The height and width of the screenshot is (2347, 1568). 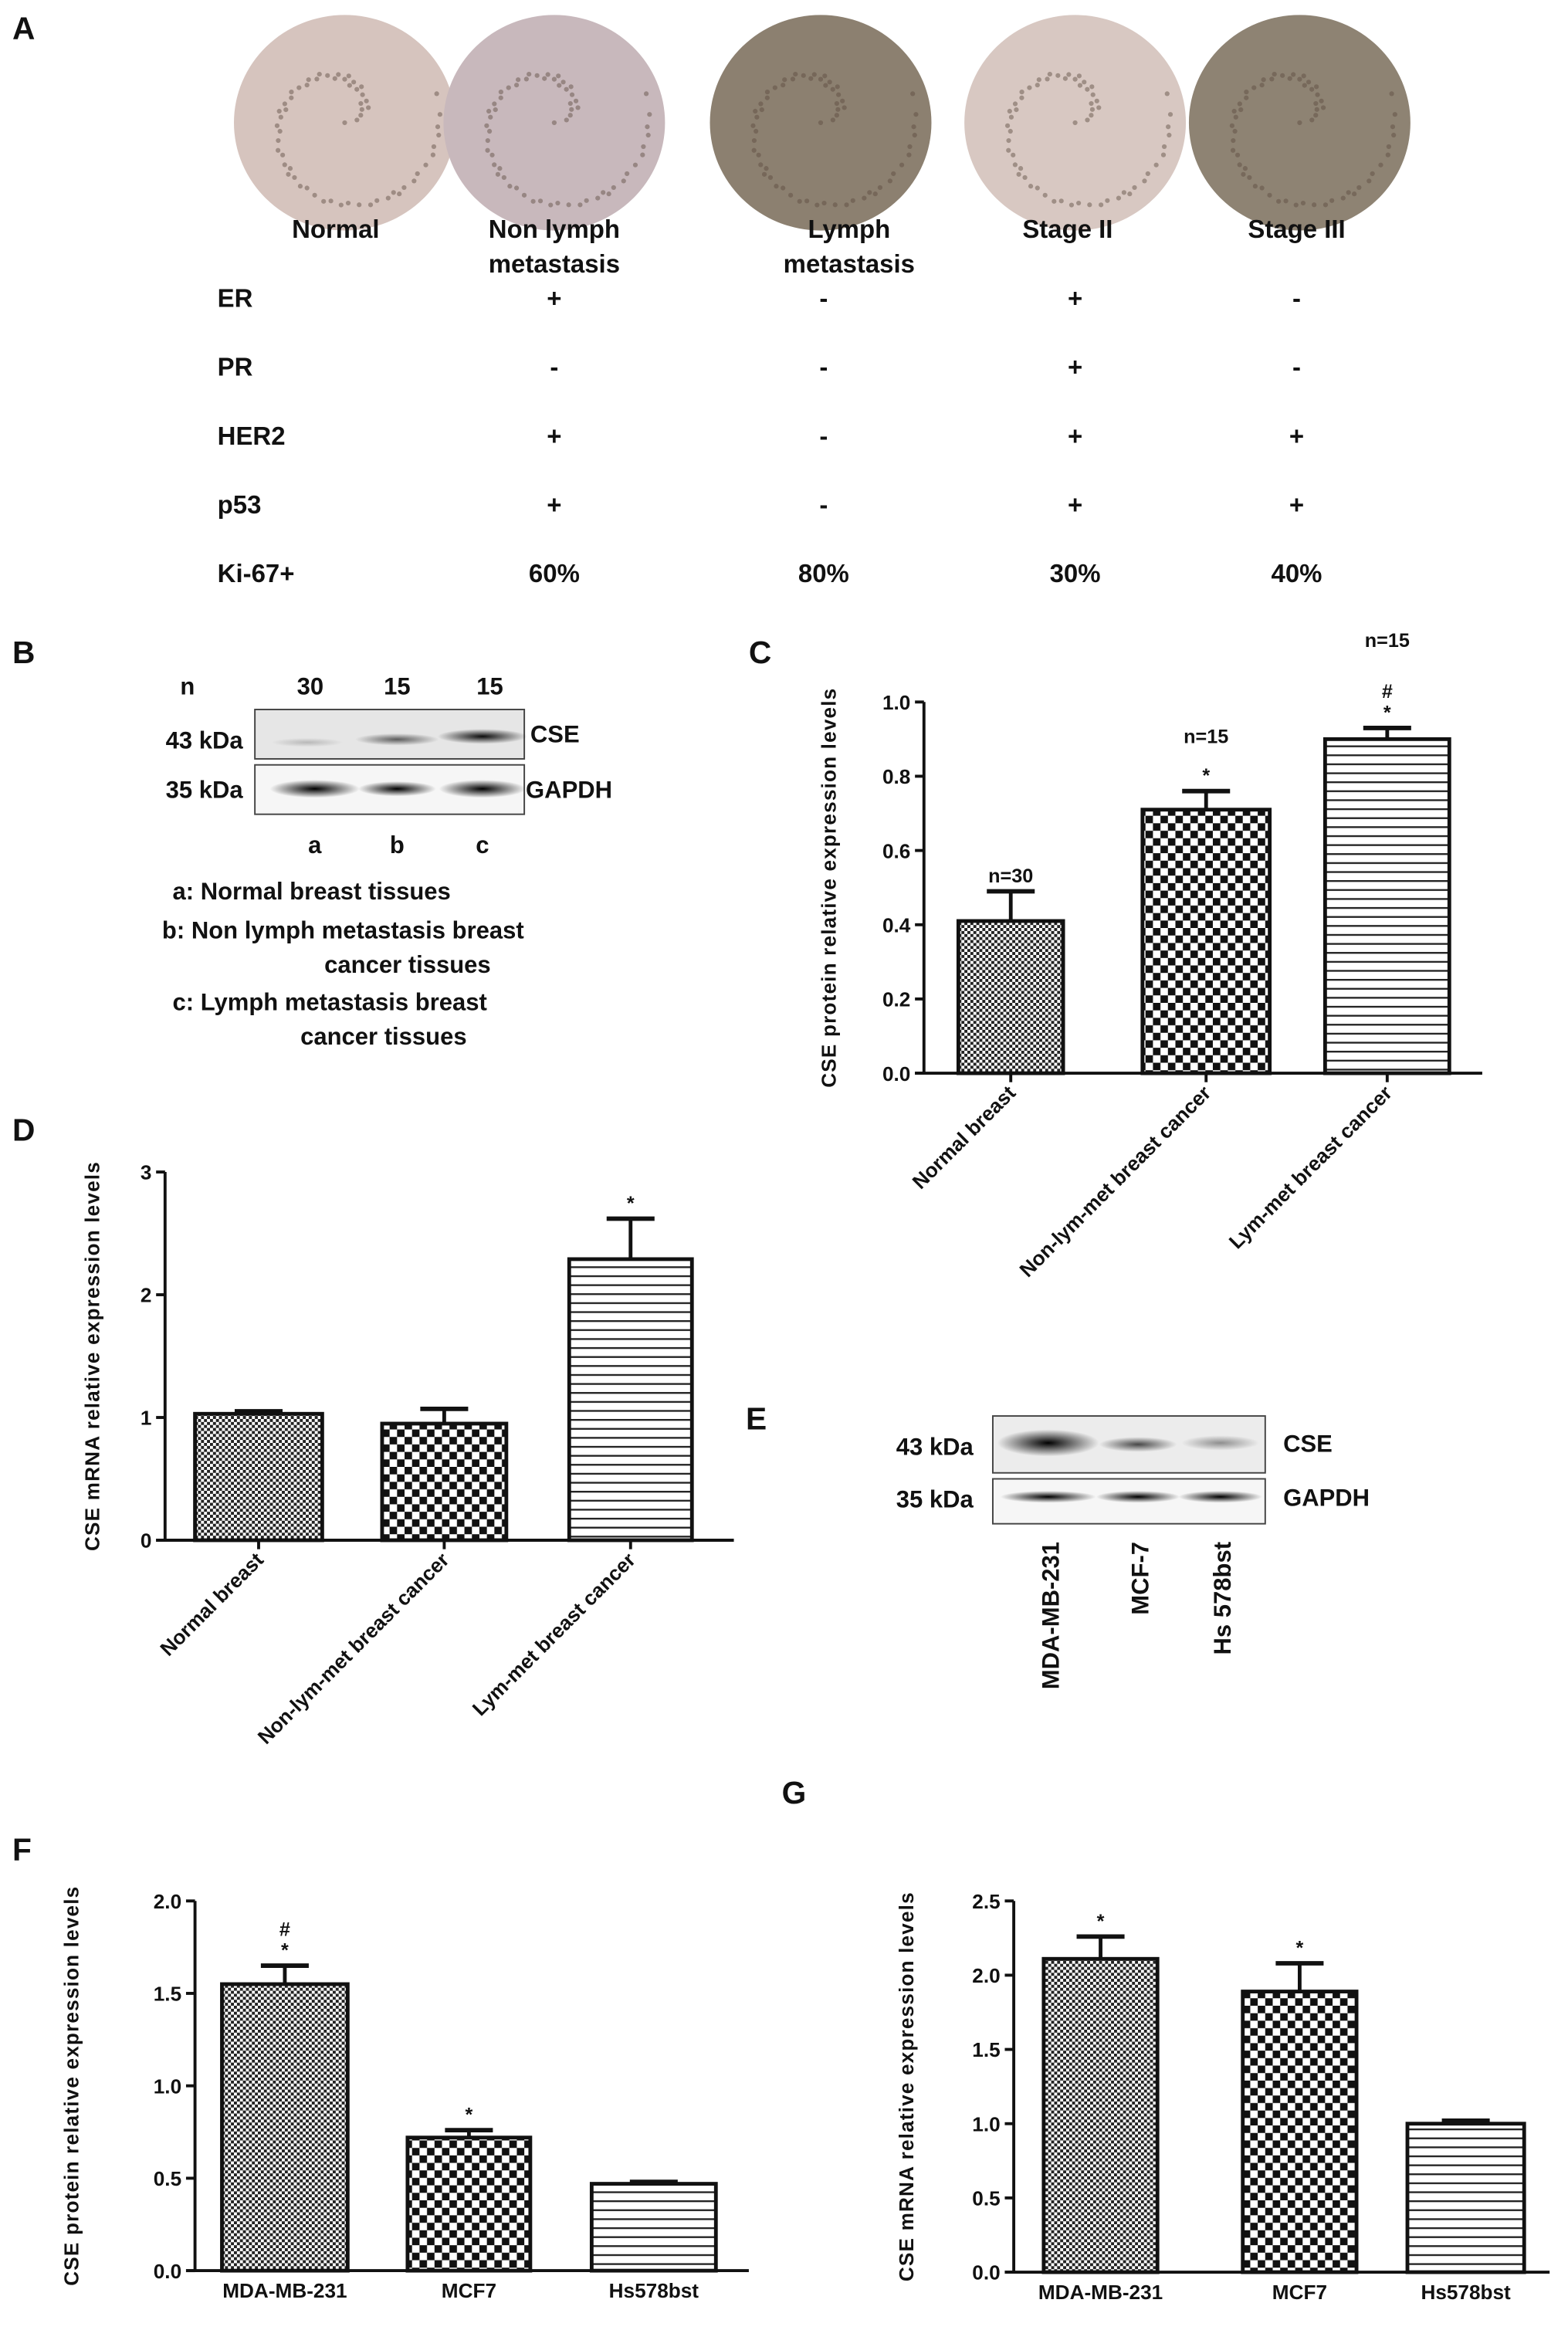 I want to click on ihc-image, so click(x=554, y=123).